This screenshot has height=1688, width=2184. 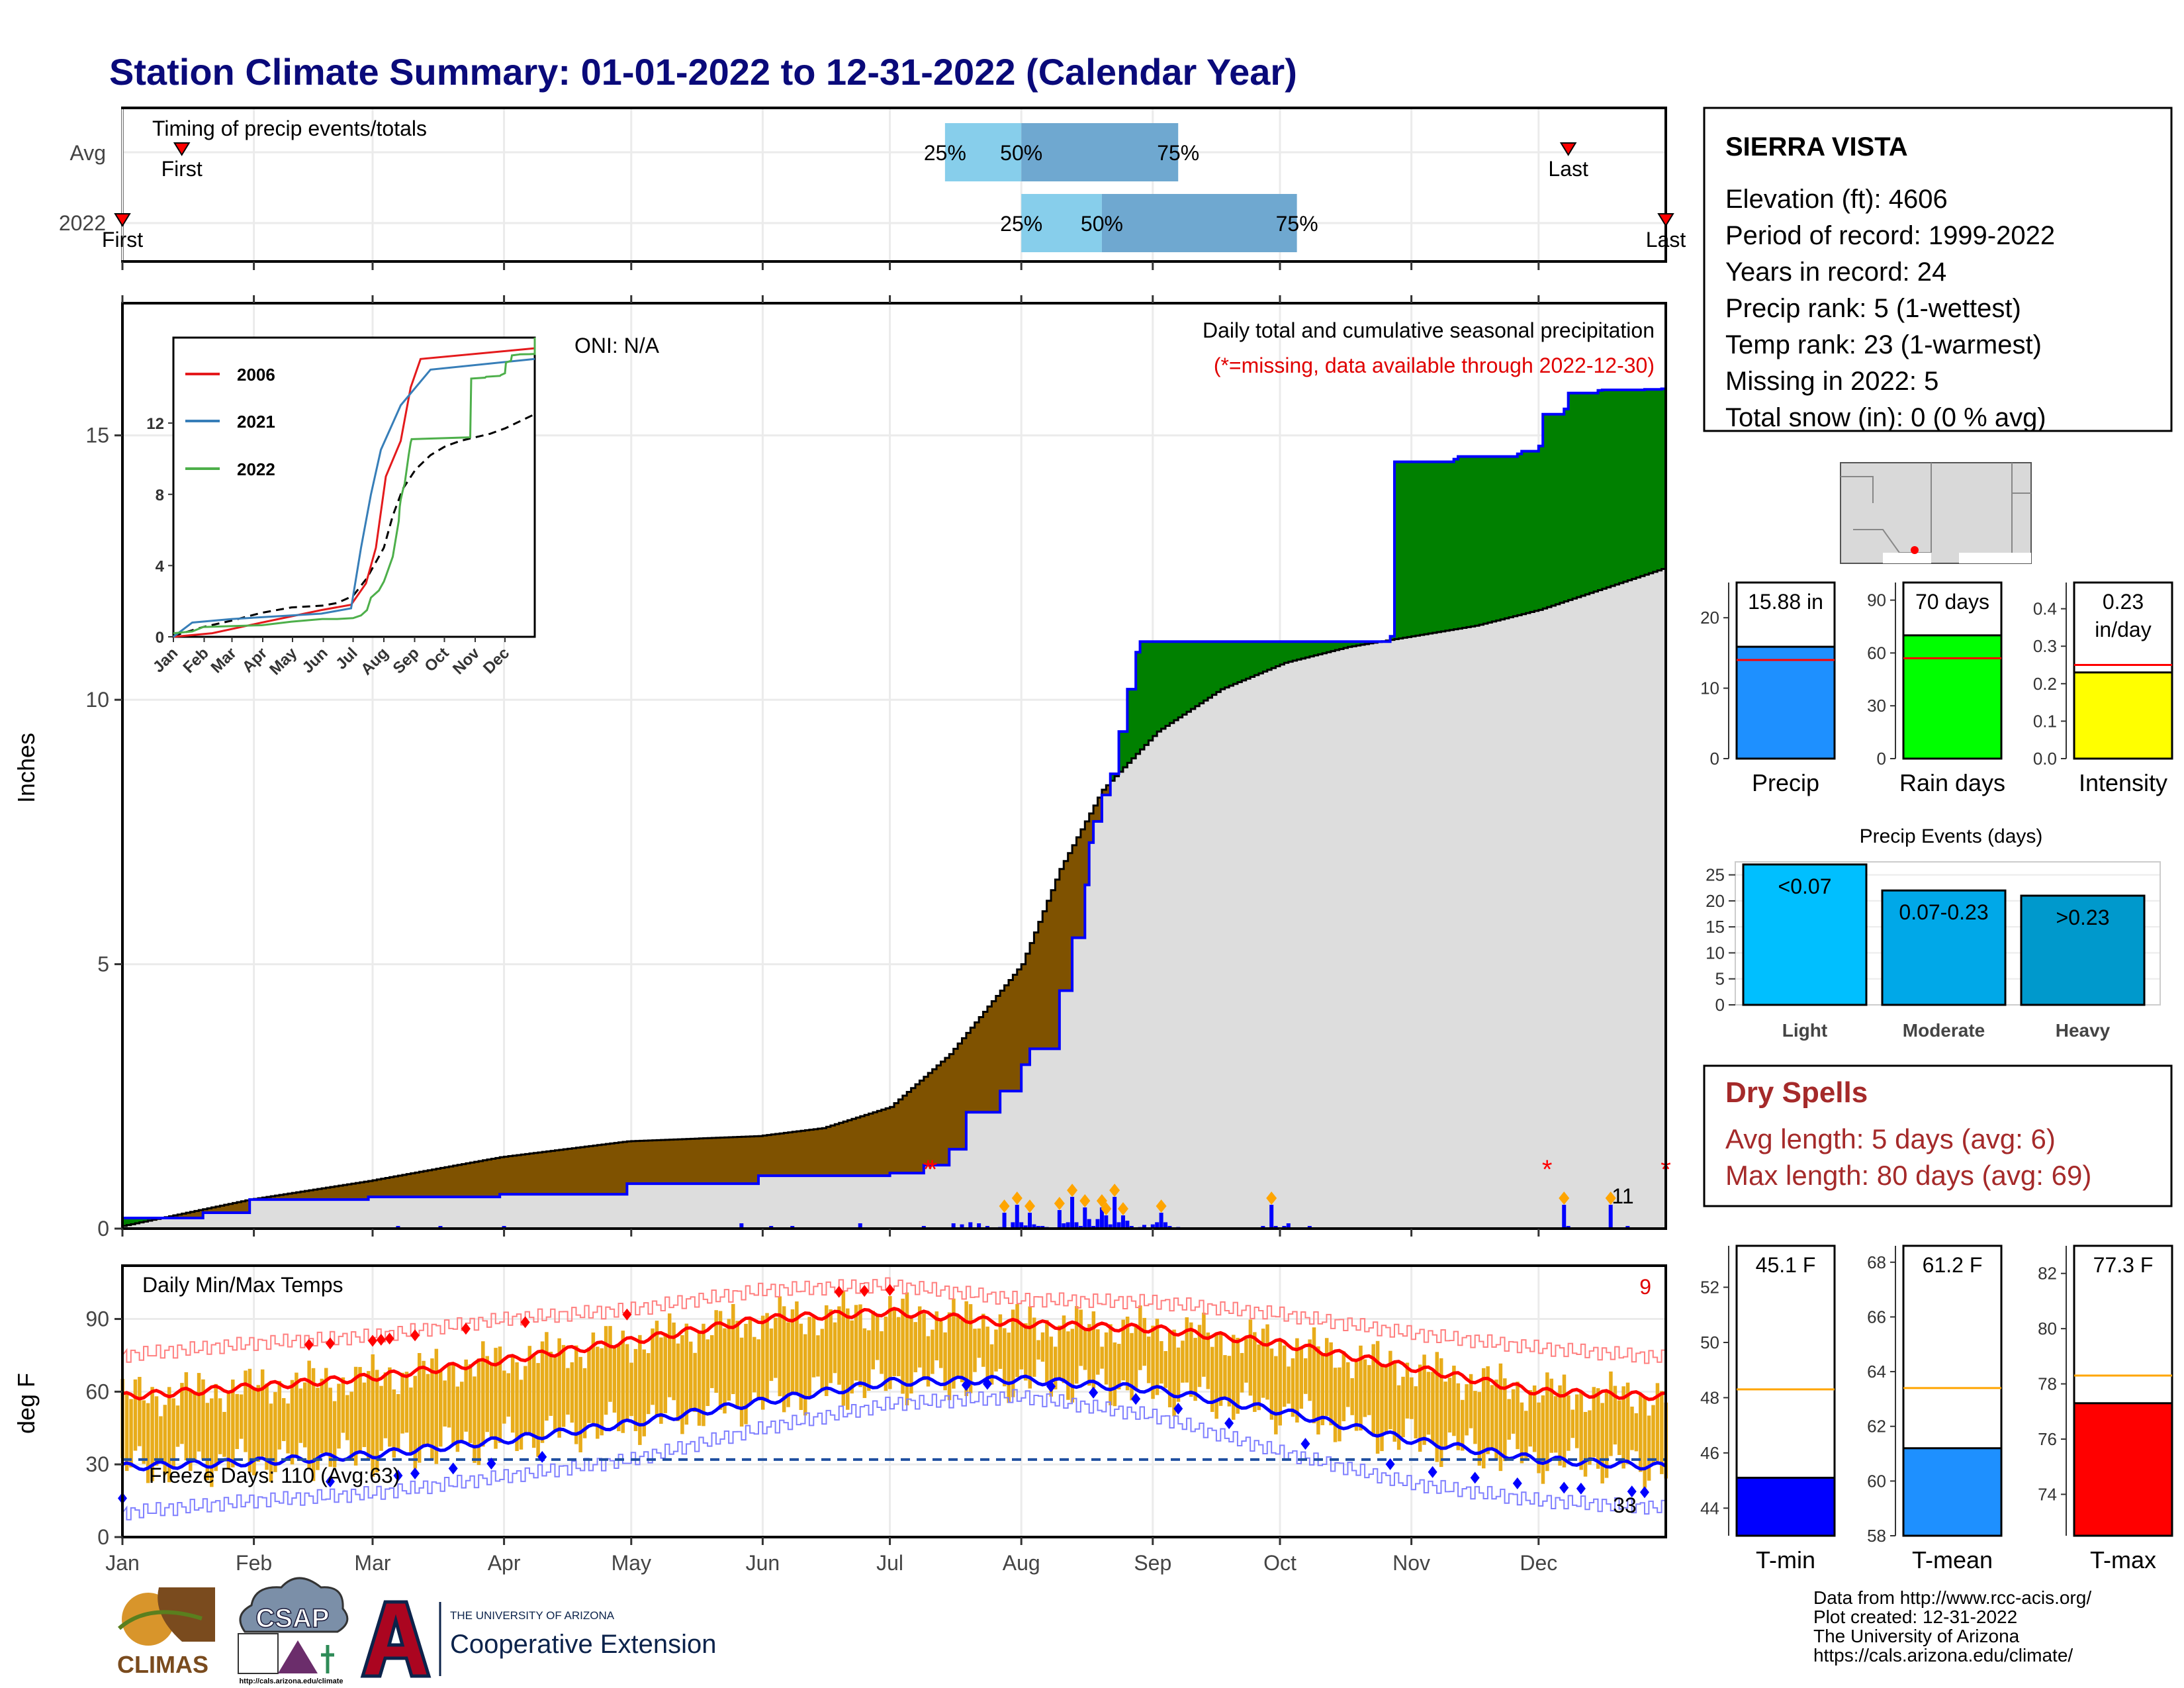 What do you see at coordinates (1952, 1597) in the screenshot?
I see `footer-line-data: Data from http://www.rcc-acis.org/` at bounding box center [1952, 1597].